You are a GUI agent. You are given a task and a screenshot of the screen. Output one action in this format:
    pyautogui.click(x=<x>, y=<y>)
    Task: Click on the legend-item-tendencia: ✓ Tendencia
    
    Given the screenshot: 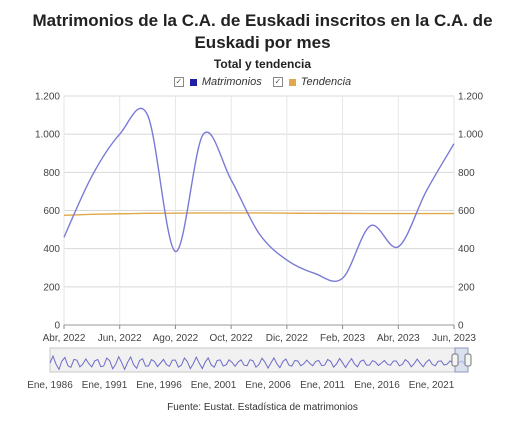 What is the action you would take?
    pyautogui.click(x=312, y=82)
    